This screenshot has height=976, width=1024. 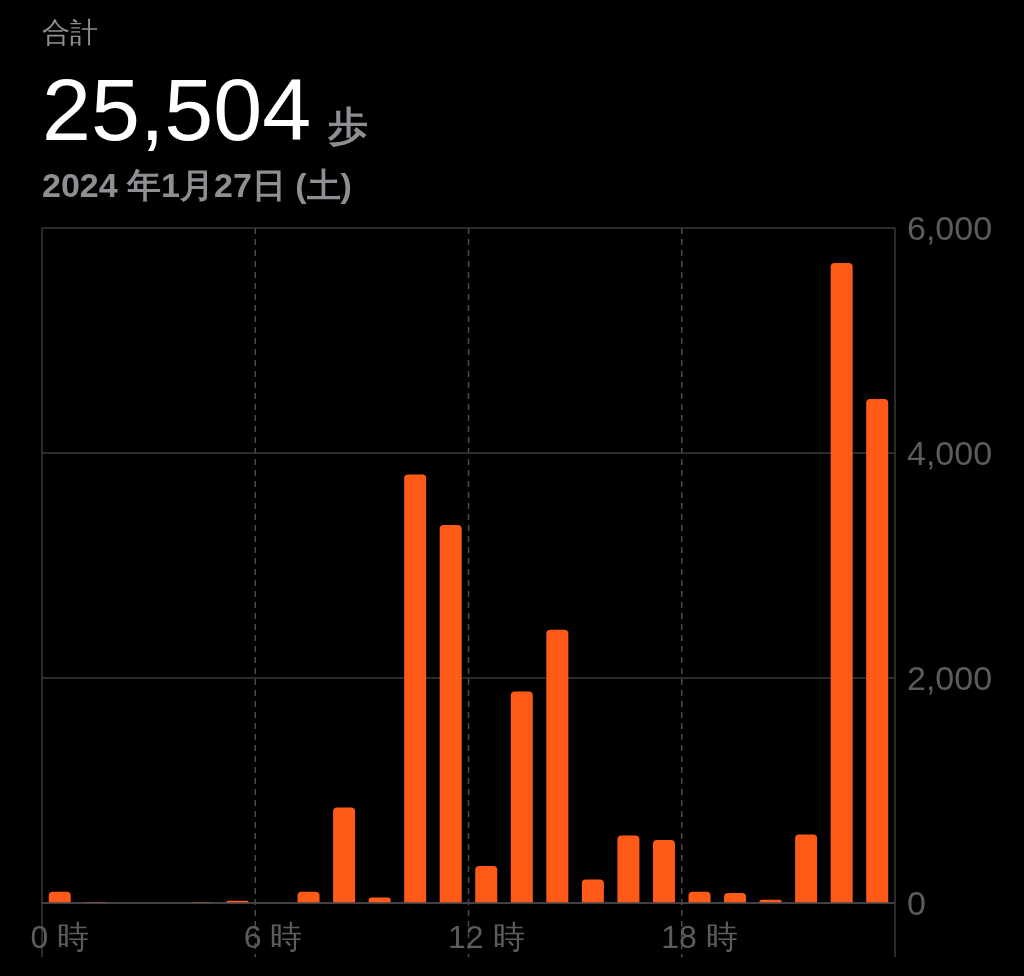 What do you see at coordinates (197, 185) in the screenshot?
I see `chart-subtitle: 2024 年1月27日 (土)` at bounding box center [197, 185].